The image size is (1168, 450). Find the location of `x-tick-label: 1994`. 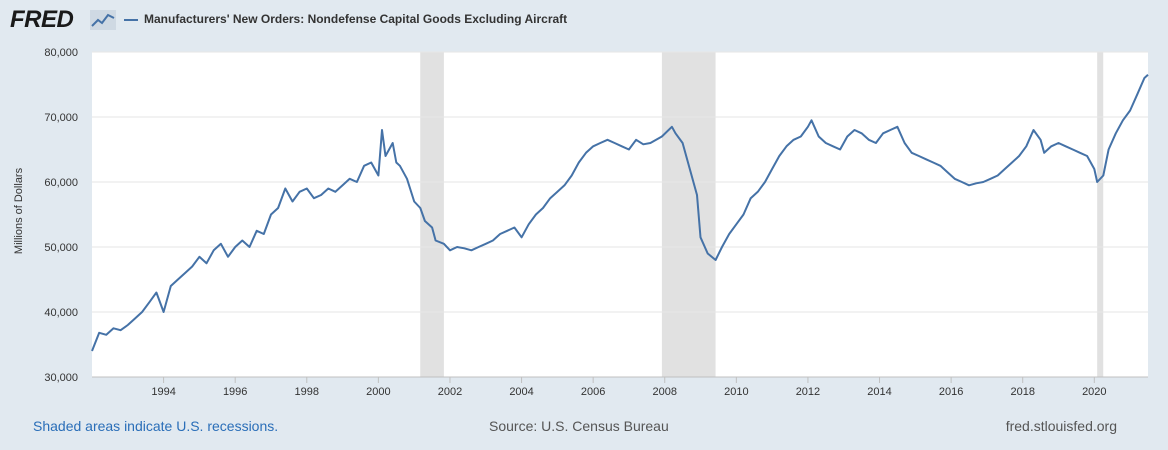

x-tick-label: 1994 is located at coordinates (163, 392).